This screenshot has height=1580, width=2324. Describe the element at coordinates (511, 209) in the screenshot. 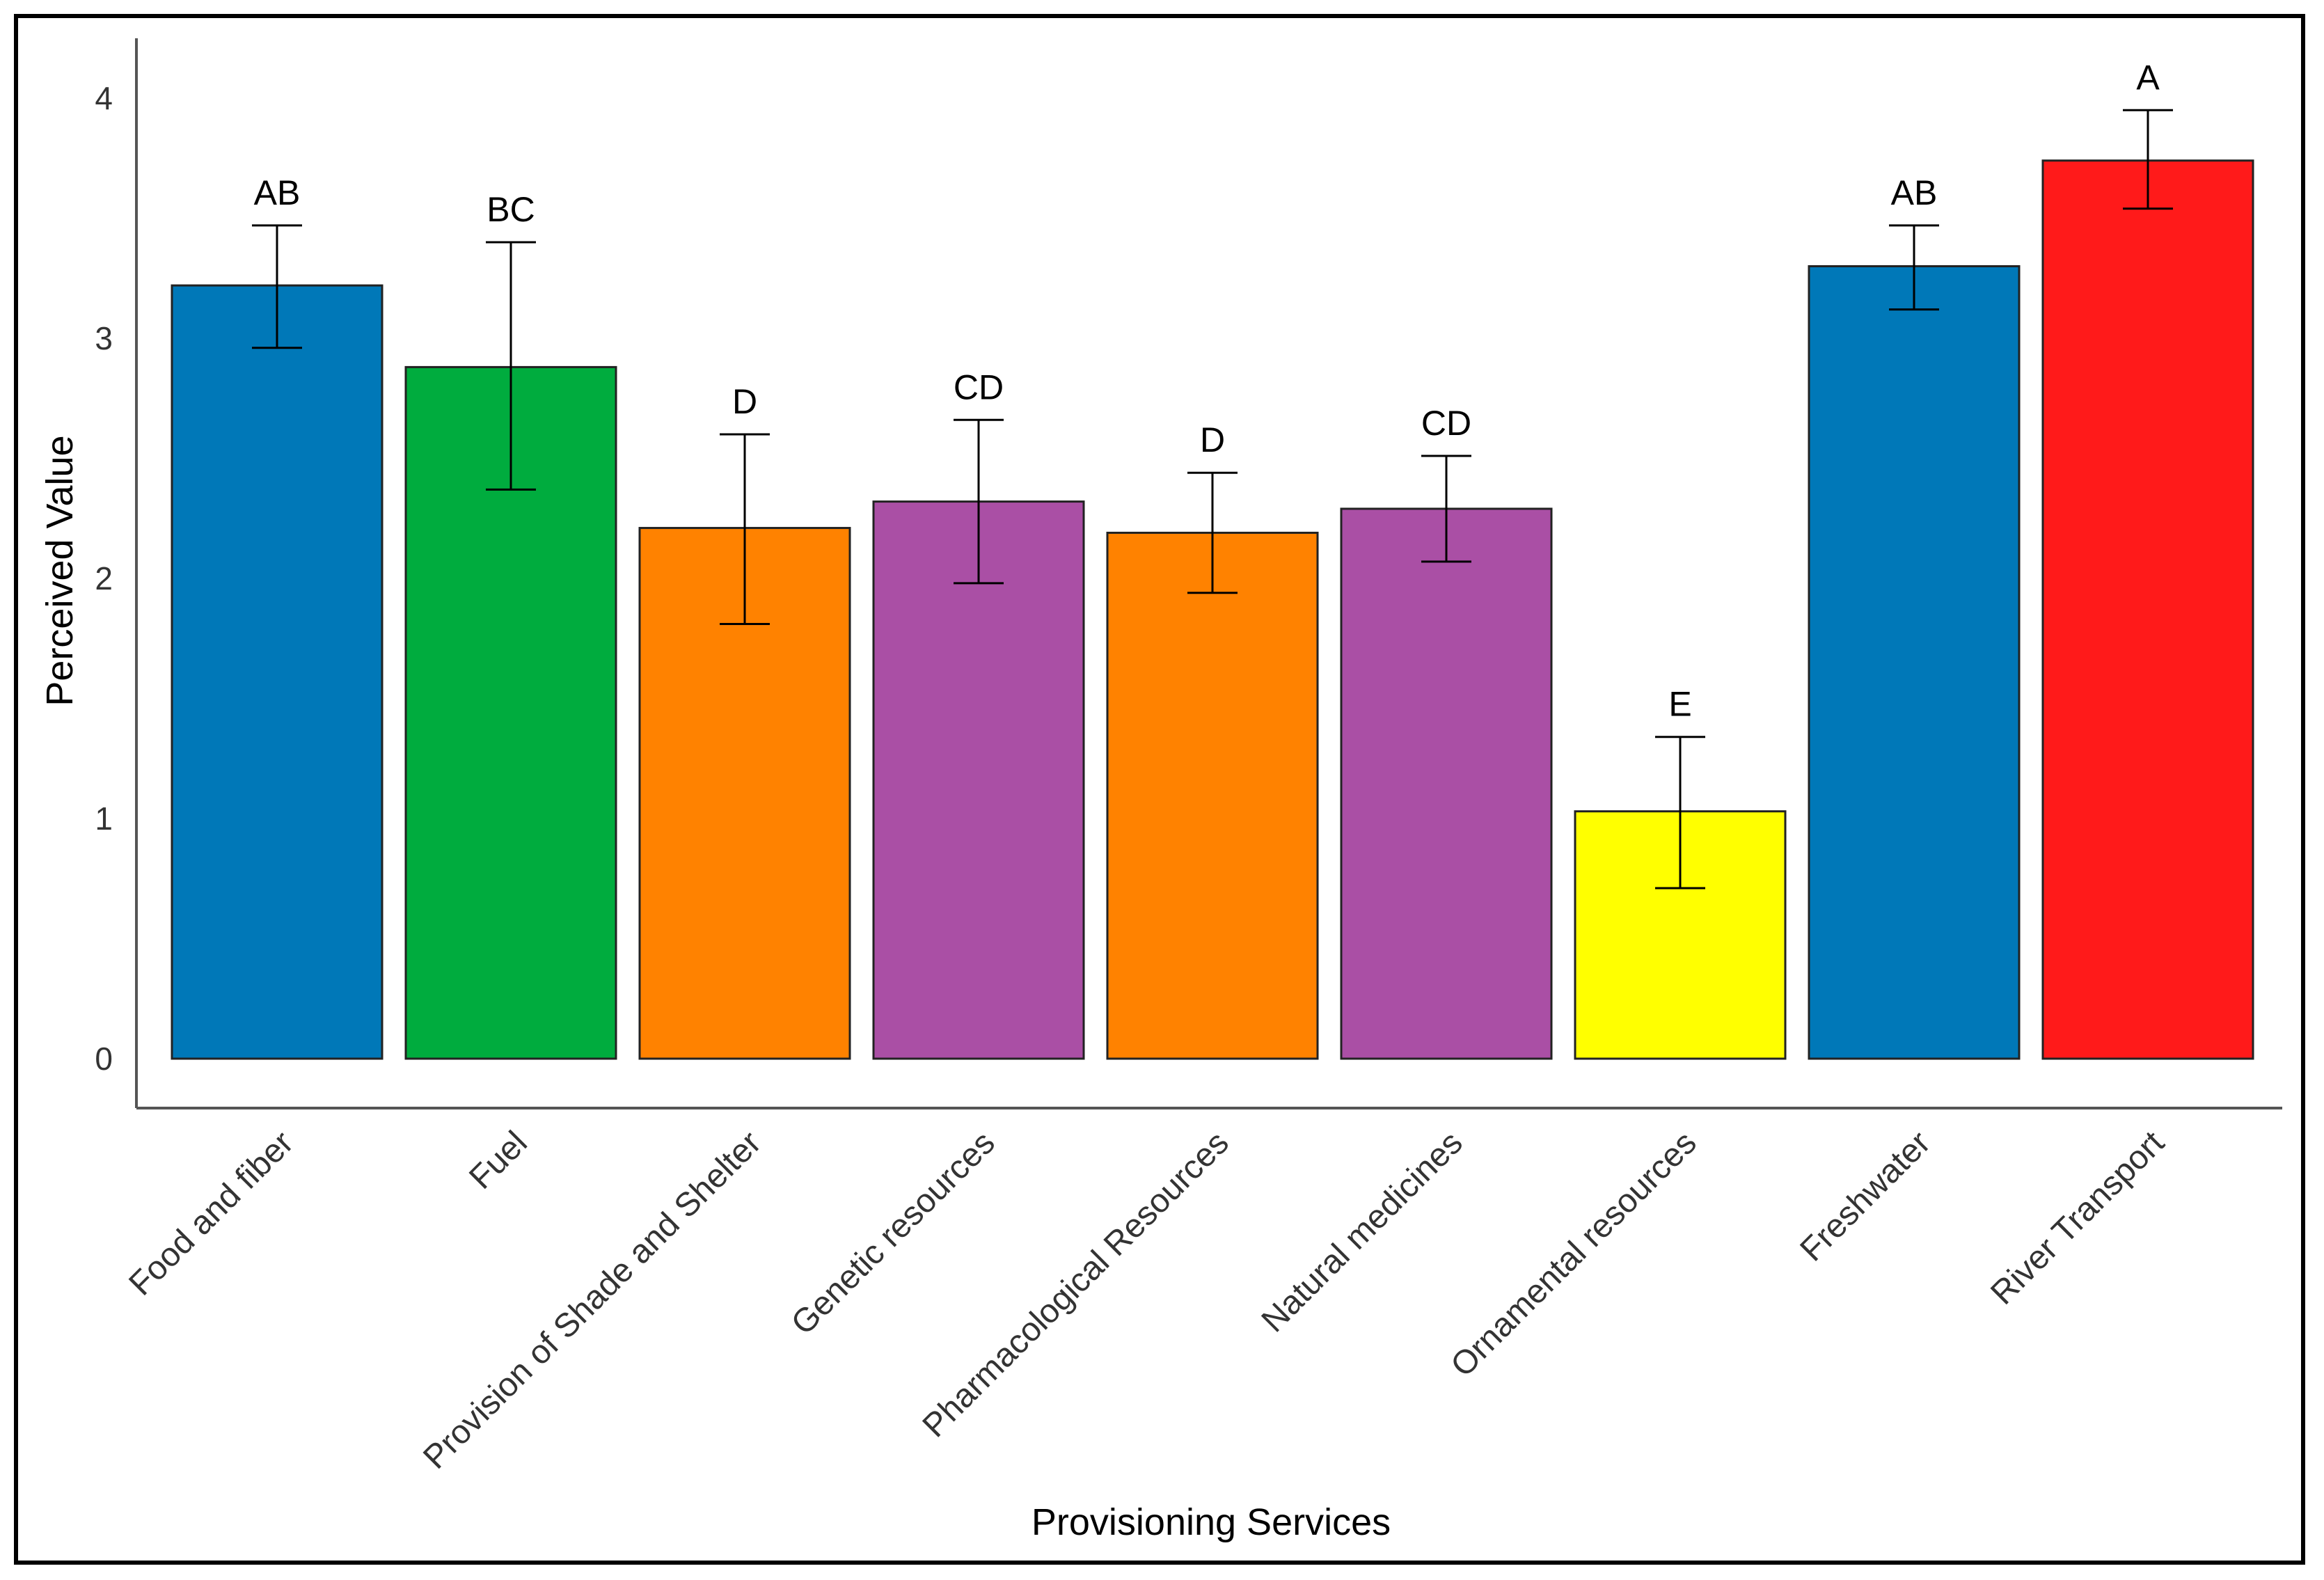

I see `significance-letter: BC` at that location.